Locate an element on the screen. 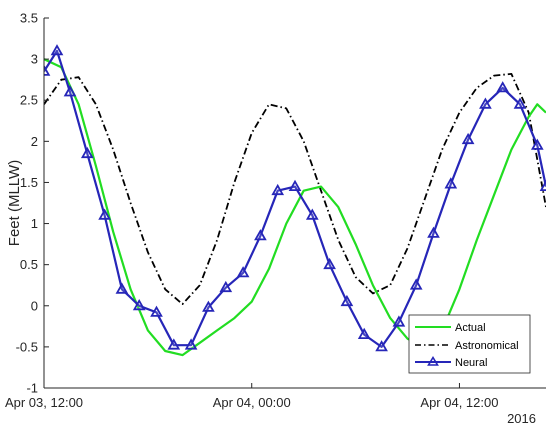 This screenshot has height=441, width=546. x-secondary-label: 2016 is located at coordinates (521, 418).